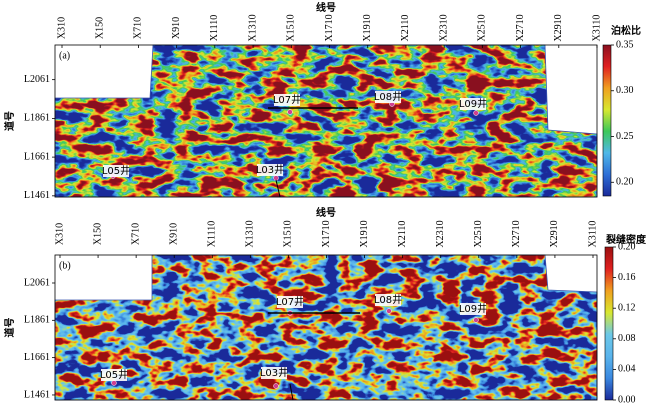 This screenshot has height=410, width=650. Describe the element at coordinates (65, 265) in the screenshot. I see `panel-label: (b)` at that location.